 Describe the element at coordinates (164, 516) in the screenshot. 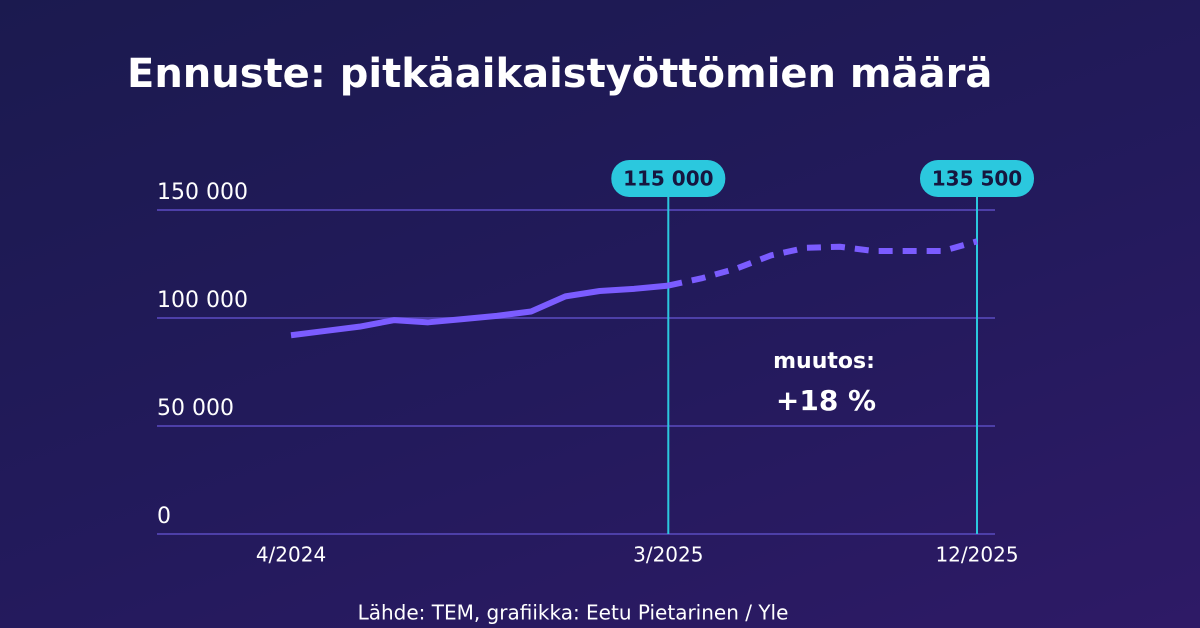

I see `y-tick-label: 0` at that location.